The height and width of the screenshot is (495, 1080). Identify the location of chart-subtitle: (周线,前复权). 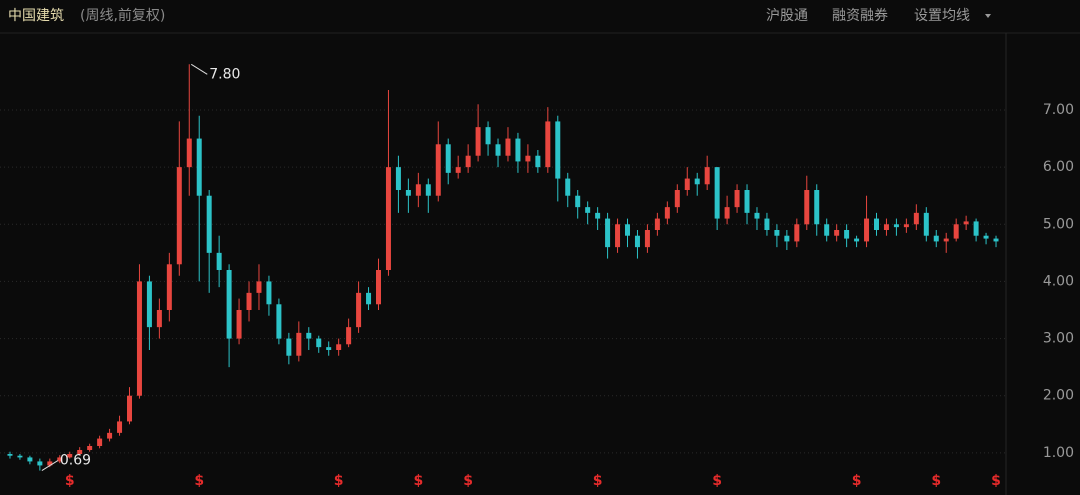
(122, 15).